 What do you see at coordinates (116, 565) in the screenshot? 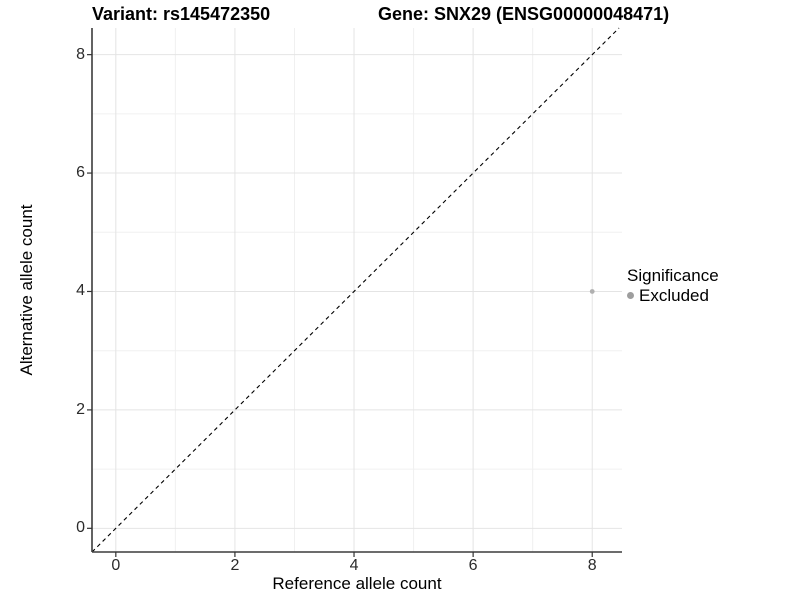
I see `x-tick-label: 0` at bounding box center [116, 565].